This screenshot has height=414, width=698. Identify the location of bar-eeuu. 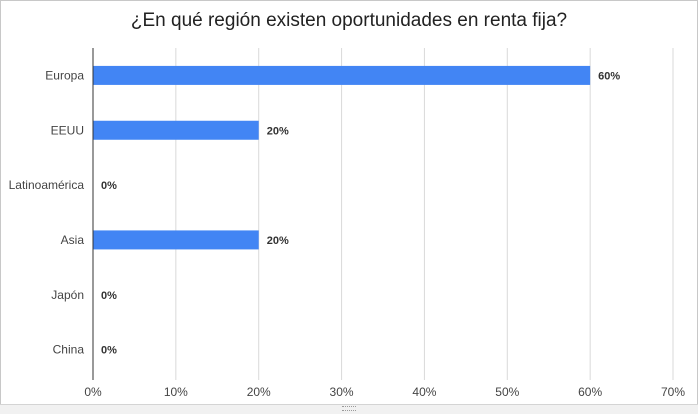
(176, 130).